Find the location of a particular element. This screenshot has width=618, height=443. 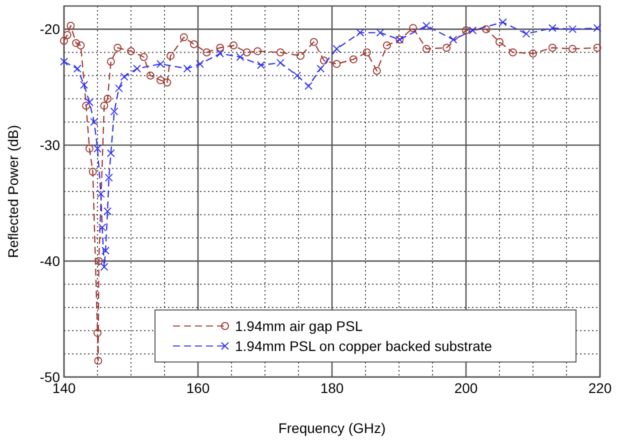

x-tick-label: 160 is located at coordinates (198, 388).